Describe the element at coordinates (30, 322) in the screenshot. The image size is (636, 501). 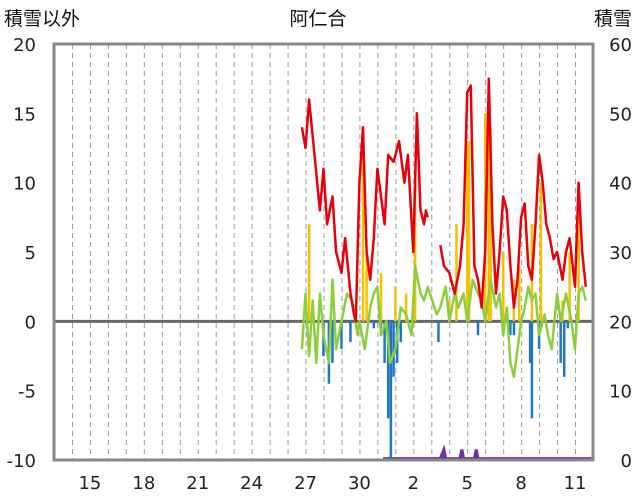
I see `left-y-tick-label: 0` at that location.